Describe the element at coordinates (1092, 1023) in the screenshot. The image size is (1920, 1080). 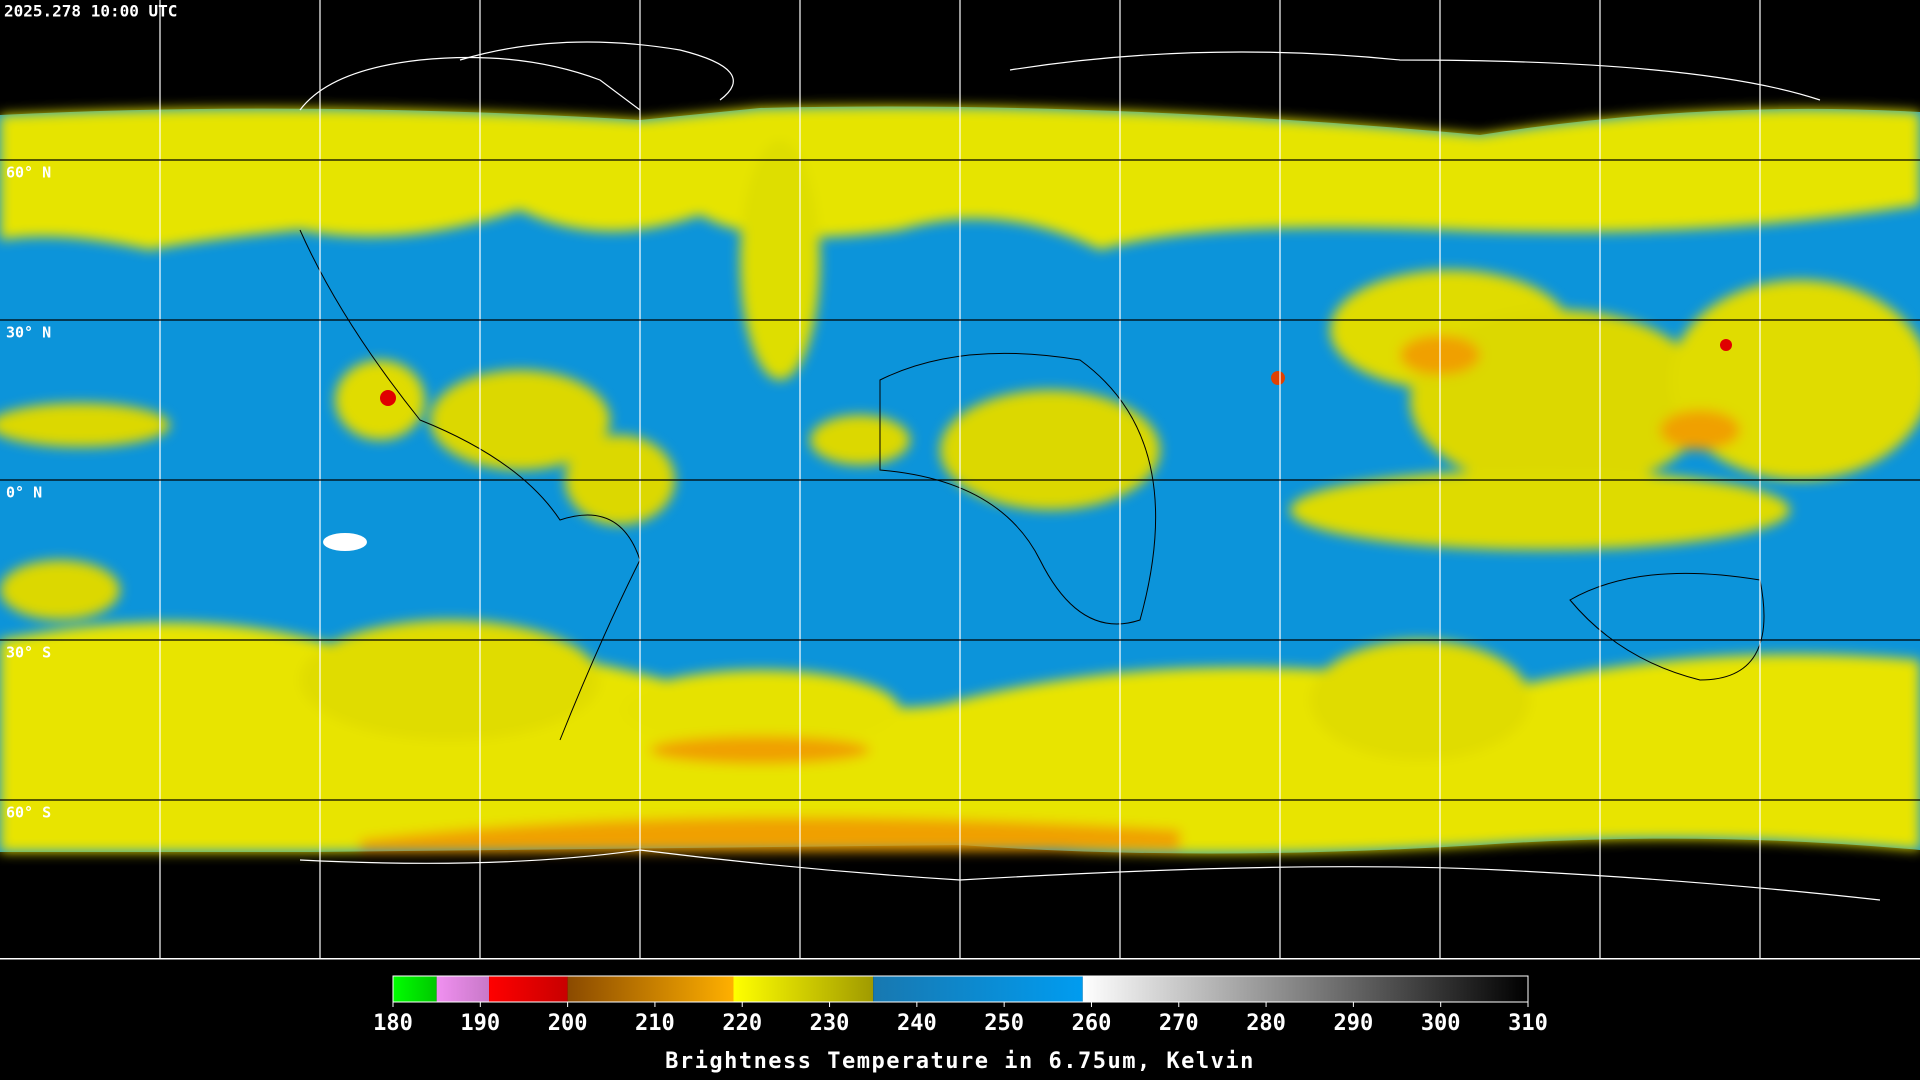
I see `colorbar-tick-label: 260` at that location.